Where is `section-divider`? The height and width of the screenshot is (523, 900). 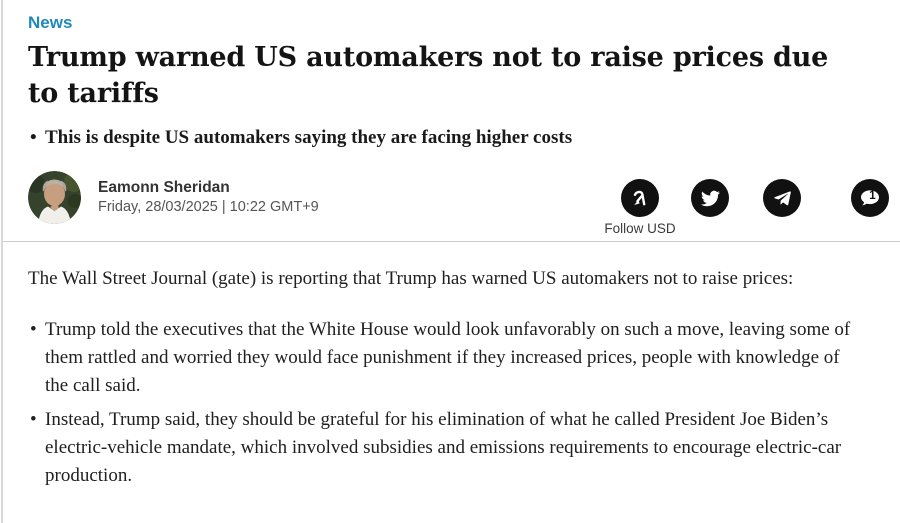
section-divider is located at coordinates (451, 241).